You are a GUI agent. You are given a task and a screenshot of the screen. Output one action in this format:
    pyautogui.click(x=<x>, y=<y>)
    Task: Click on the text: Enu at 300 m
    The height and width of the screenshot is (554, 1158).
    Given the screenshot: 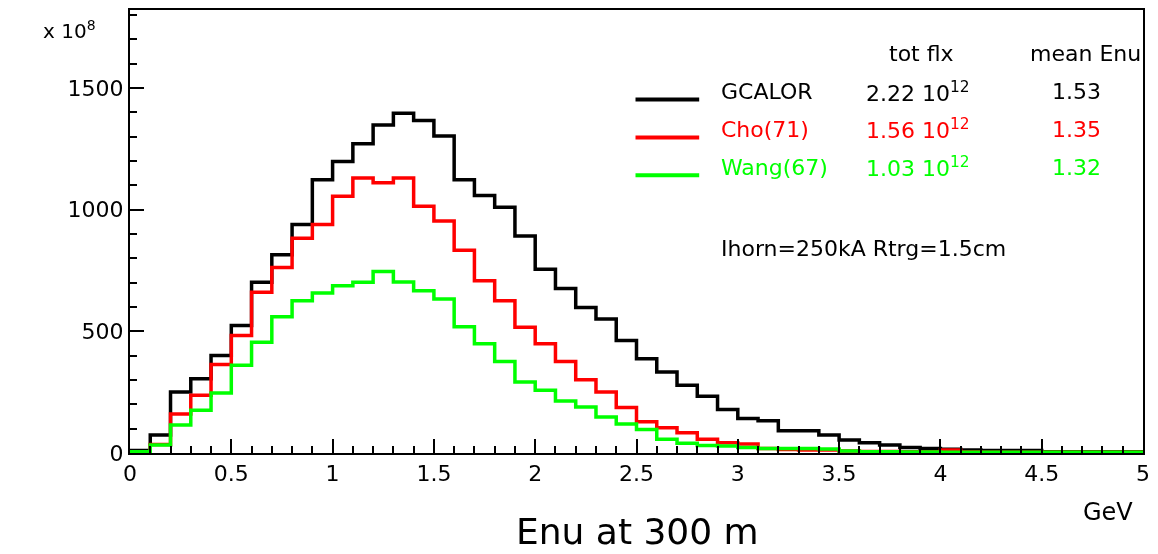 What is the action you would take?
    pyautogui.click(x=637, y=531)
    